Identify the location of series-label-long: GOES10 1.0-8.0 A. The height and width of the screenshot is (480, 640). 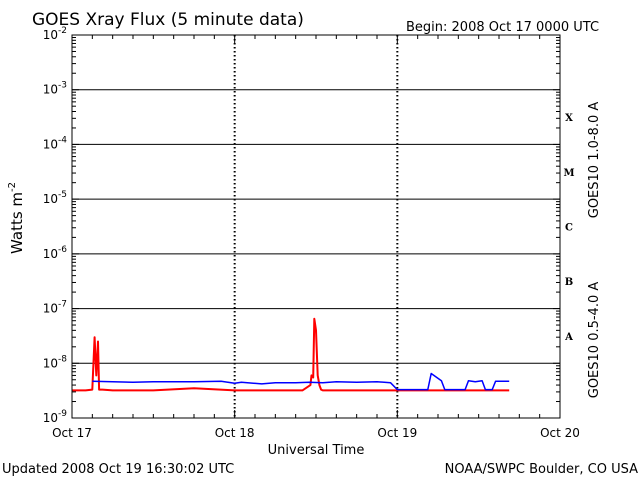
(594, 160).